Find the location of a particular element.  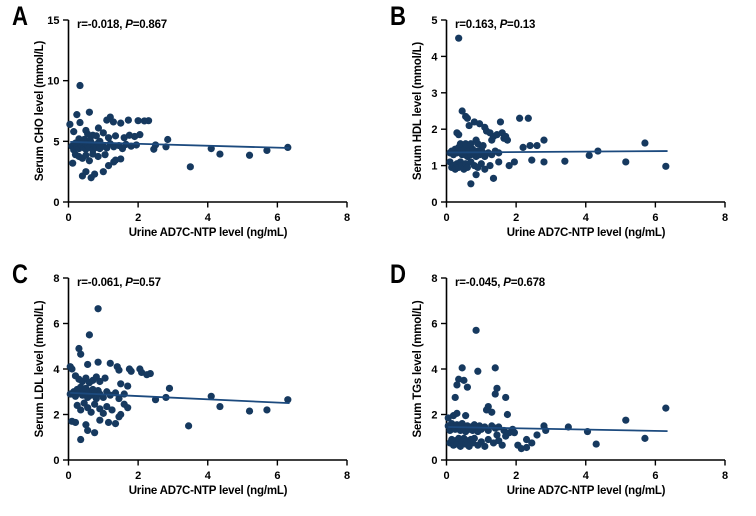

svg-text: 15 is located at coordinates (53, 21).